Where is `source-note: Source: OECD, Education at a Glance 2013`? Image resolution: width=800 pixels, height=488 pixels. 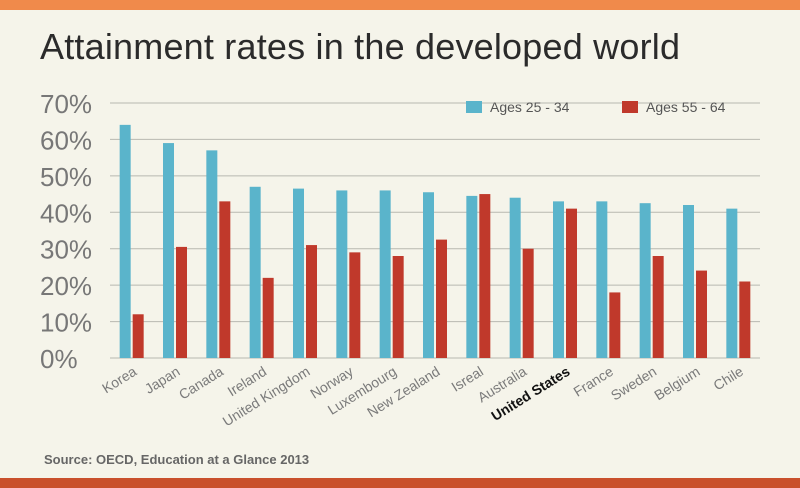
source-note: Source: OECD, Education at a Glance 2013 is located at coordinates (177, 459).